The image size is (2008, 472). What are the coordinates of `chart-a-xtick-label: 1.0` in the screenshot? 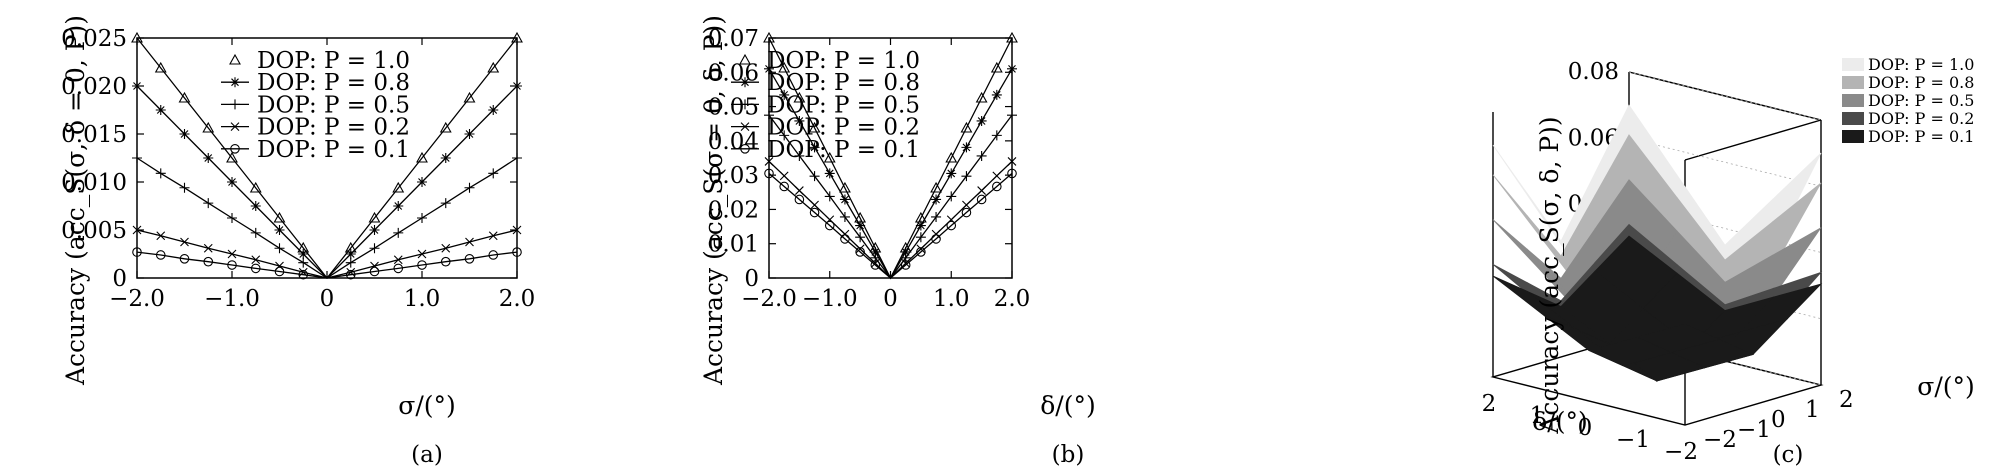 It's located at (422, 299).